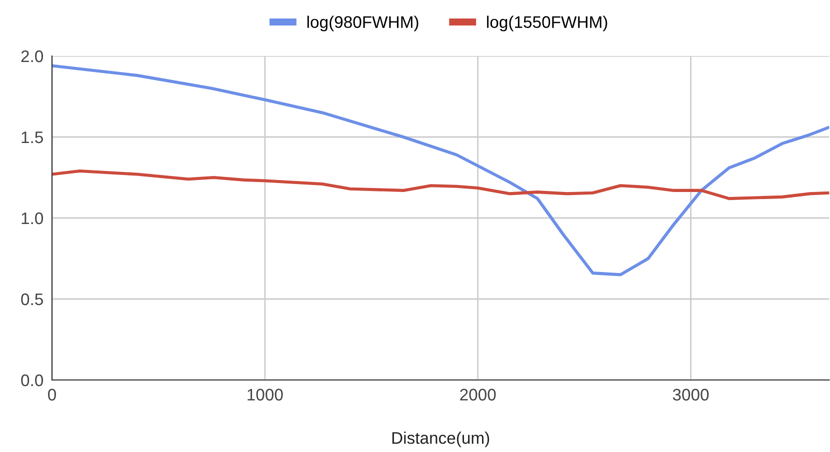 The image size is (830, 452). What do you see at coordinates (52, 394) in the screenshot?
I see `x-tick-label: 0` at bounding box center [52, 394].